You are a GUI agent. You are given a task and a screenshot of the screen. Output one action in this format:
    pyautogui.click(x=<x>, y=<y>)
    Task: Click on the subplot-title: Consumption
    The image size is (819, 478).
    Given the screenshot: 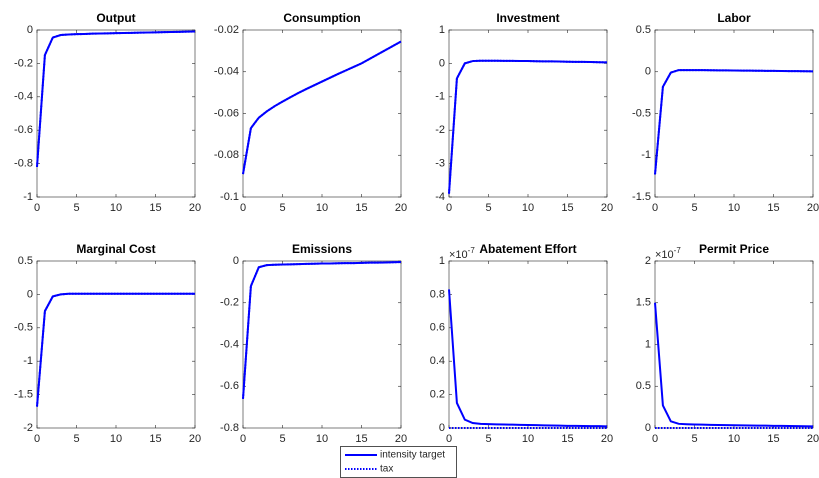 What is the action you would take?
    pyautogui.click(x=321, y=18)
    